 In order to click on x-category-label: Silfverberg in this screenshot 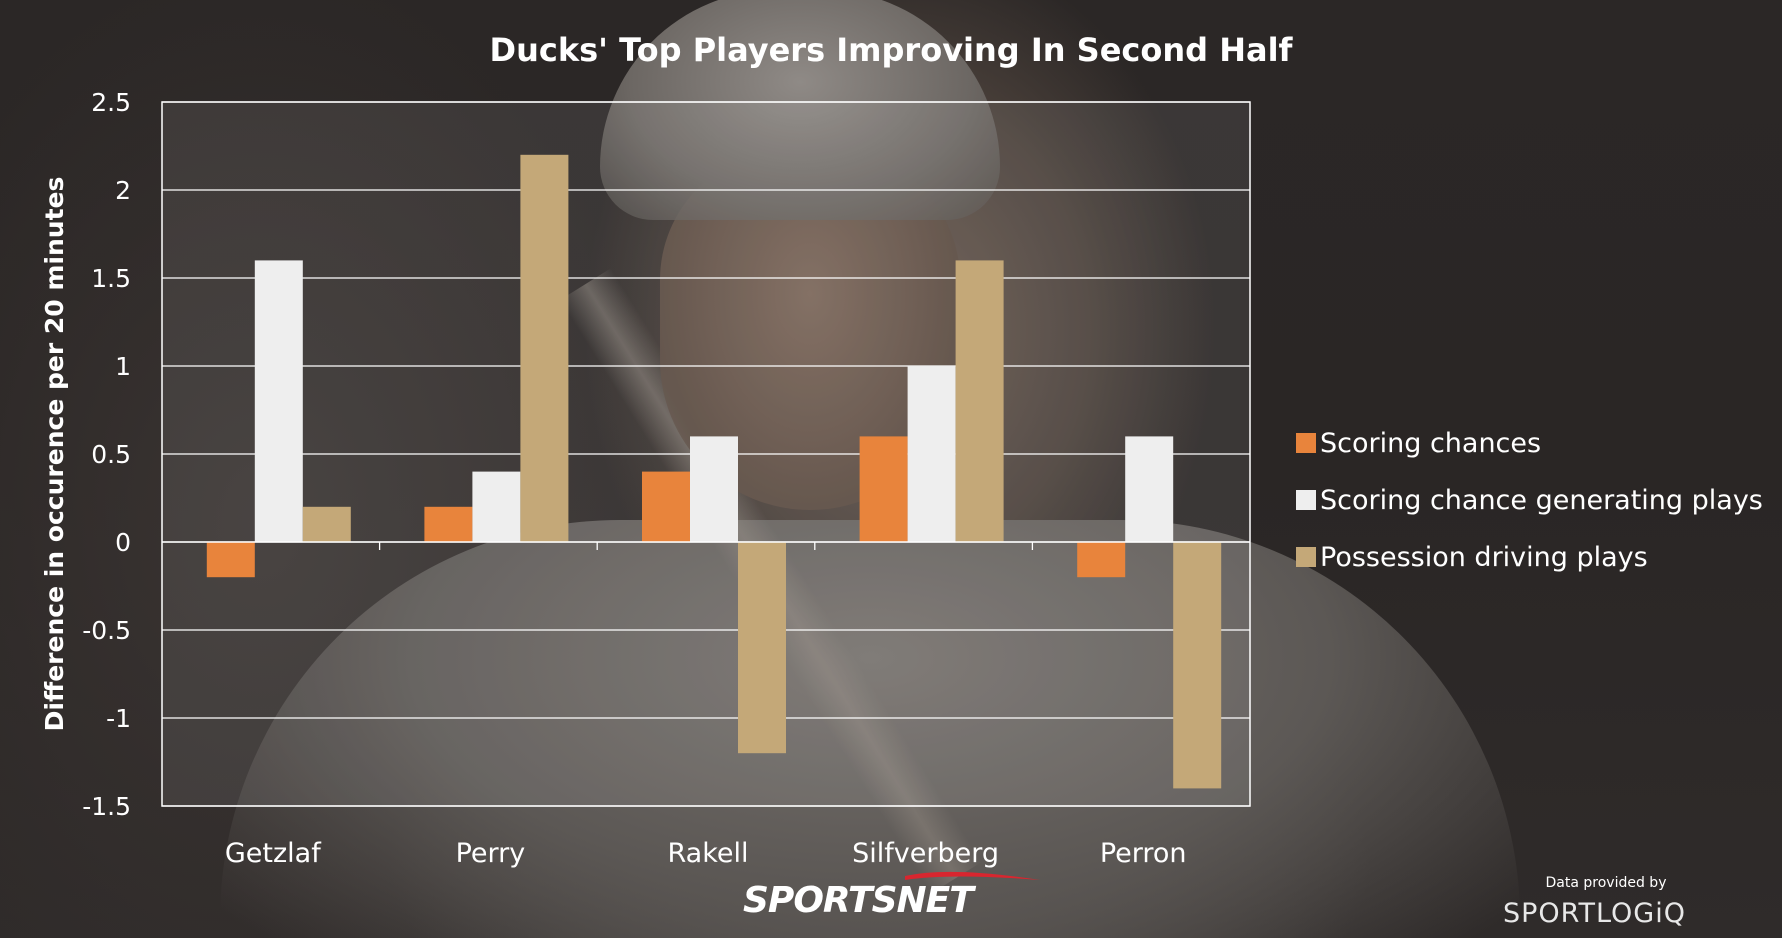, I will do `click(925, 853)`.